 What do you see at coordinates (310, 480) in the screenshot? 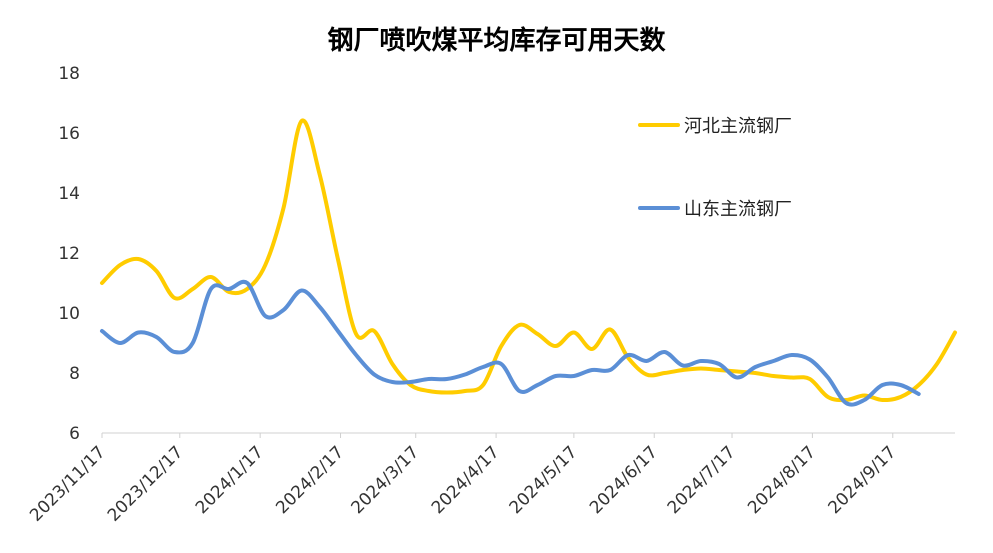
I see `x-tick-label: 2024/2/17` at bounding box center [310, 480].